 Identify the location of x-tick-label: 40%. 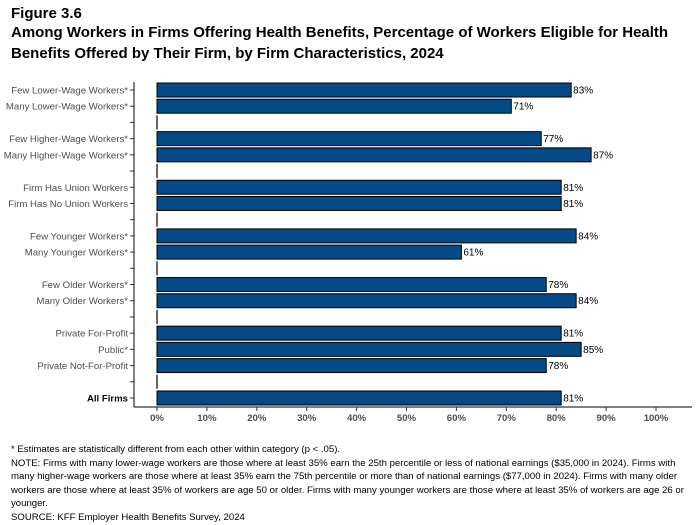
(357, 418).